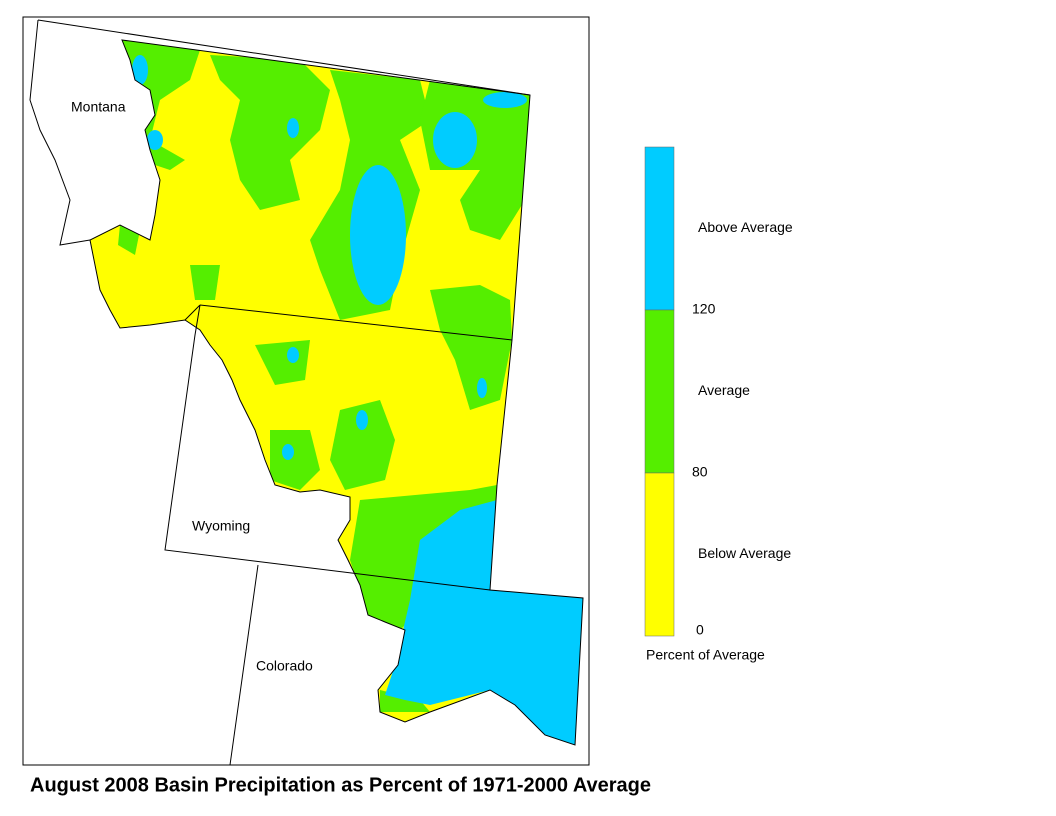 This screenshot has width=1056, height=816. Describe the element at coordinates (705, 655) in the screenshot. I see `legend-title: Percent of Average` at that location.